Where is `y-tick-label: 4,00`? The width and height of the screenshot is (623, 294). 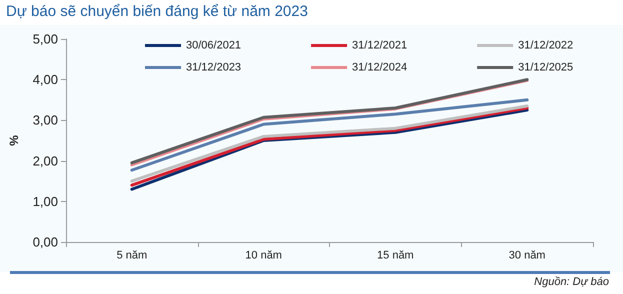 y-tick-label: 4,00 is located at coordinates (45, 80).